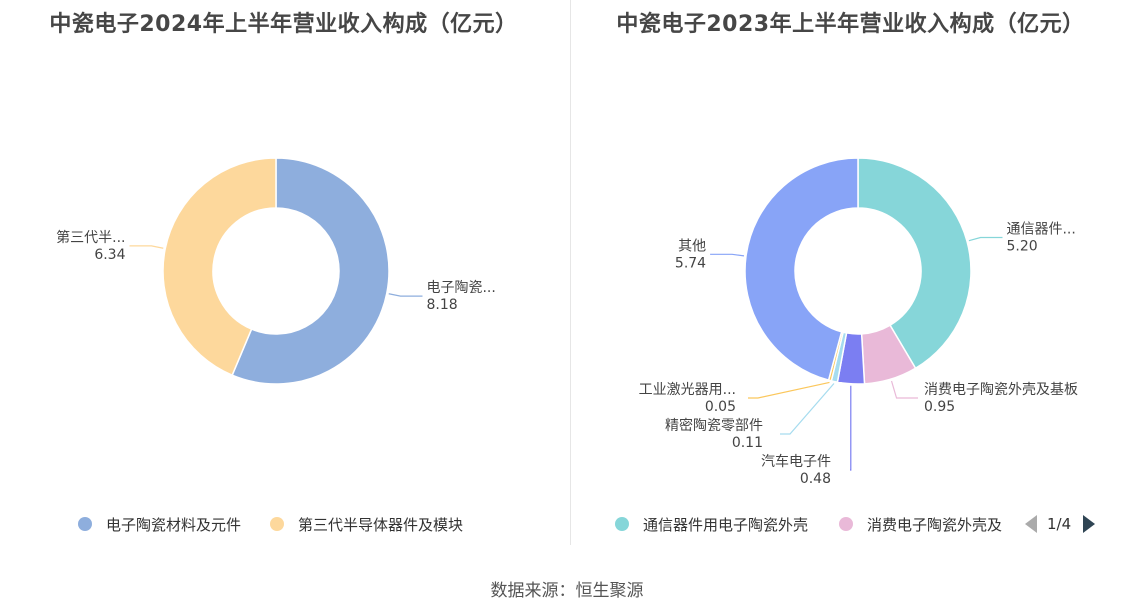  I want to click on slice-value-label: 5.74, so click(690, 263).